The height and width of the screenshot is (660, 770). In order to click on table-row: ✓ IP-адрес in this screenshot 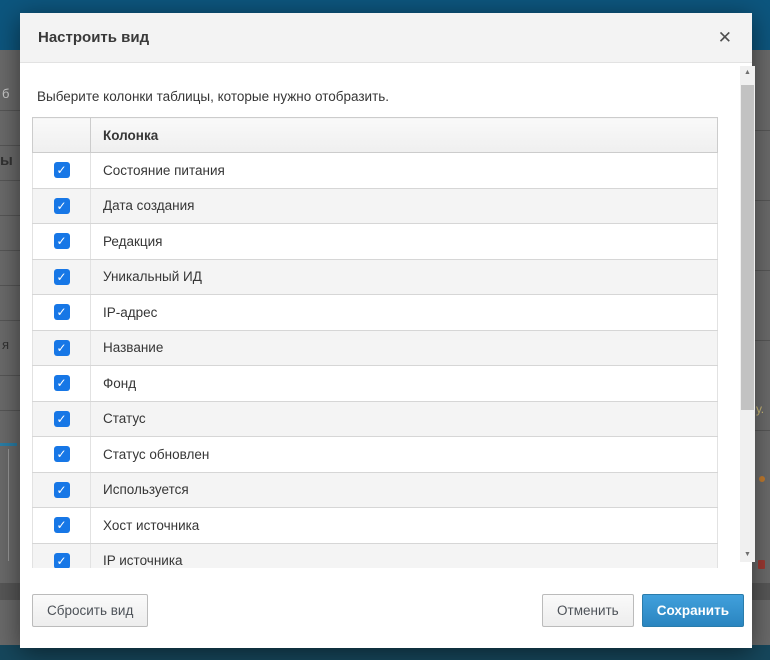, I will do `click(375, 312)`.